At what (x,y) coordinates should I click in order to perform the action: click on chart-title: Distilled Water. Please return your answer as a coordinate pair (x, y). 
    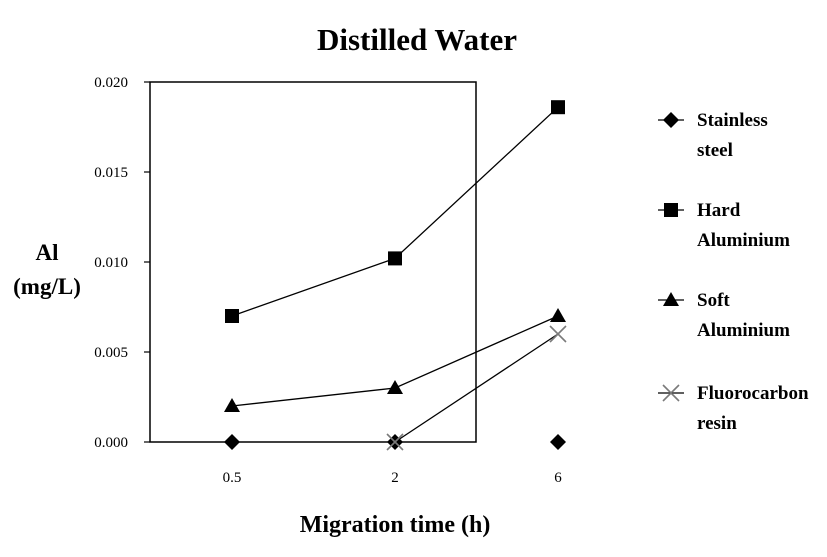
    Looking at the image, I should click on (417, 39).